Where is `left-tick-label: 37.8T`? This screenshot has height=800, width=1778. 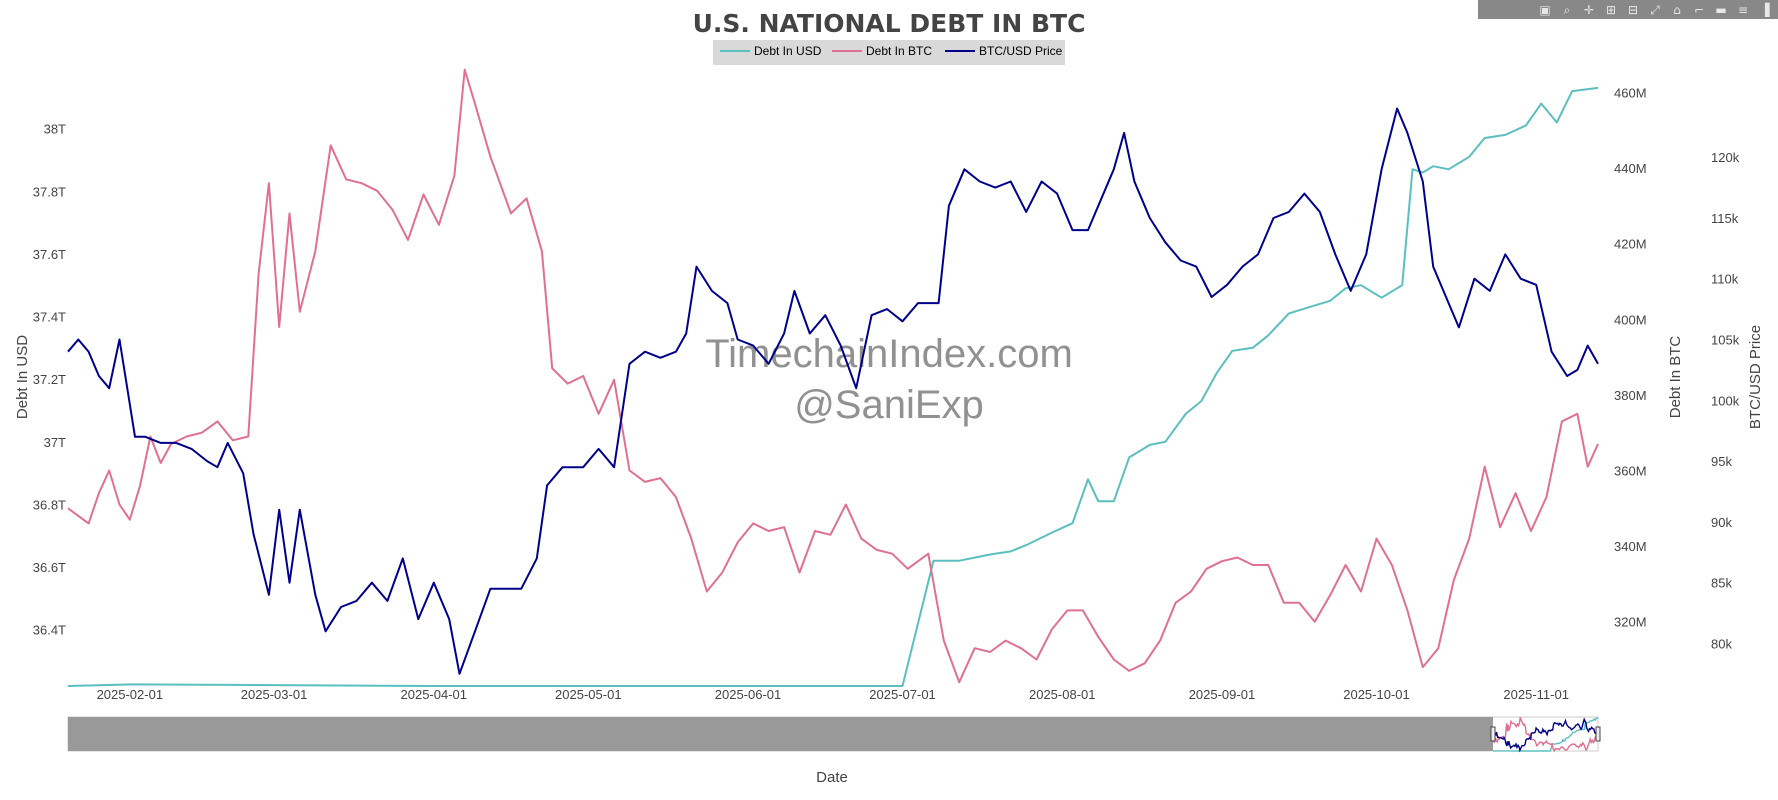 left-tick-label: 37.8T is located at coordinates (49, 191).